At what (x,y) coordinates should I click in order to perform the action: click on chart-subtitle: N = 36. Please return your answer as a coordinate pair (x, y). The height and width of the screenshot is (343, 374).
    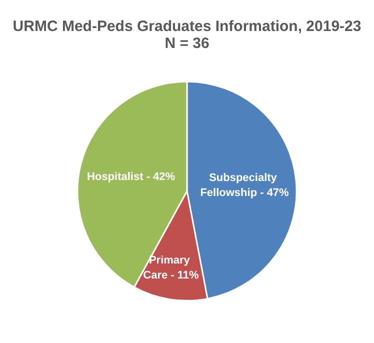
    Looking at the image, I should click on (187, 43).